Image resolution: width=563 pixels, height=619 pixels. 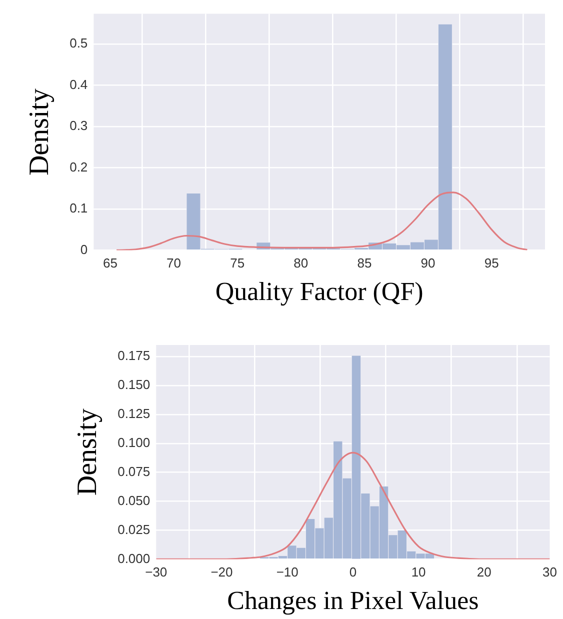 What do you see at coordinates (79, 208) in the screenshot?
I see `y-tick-label: 0.1` at bounding box center [79, 208].